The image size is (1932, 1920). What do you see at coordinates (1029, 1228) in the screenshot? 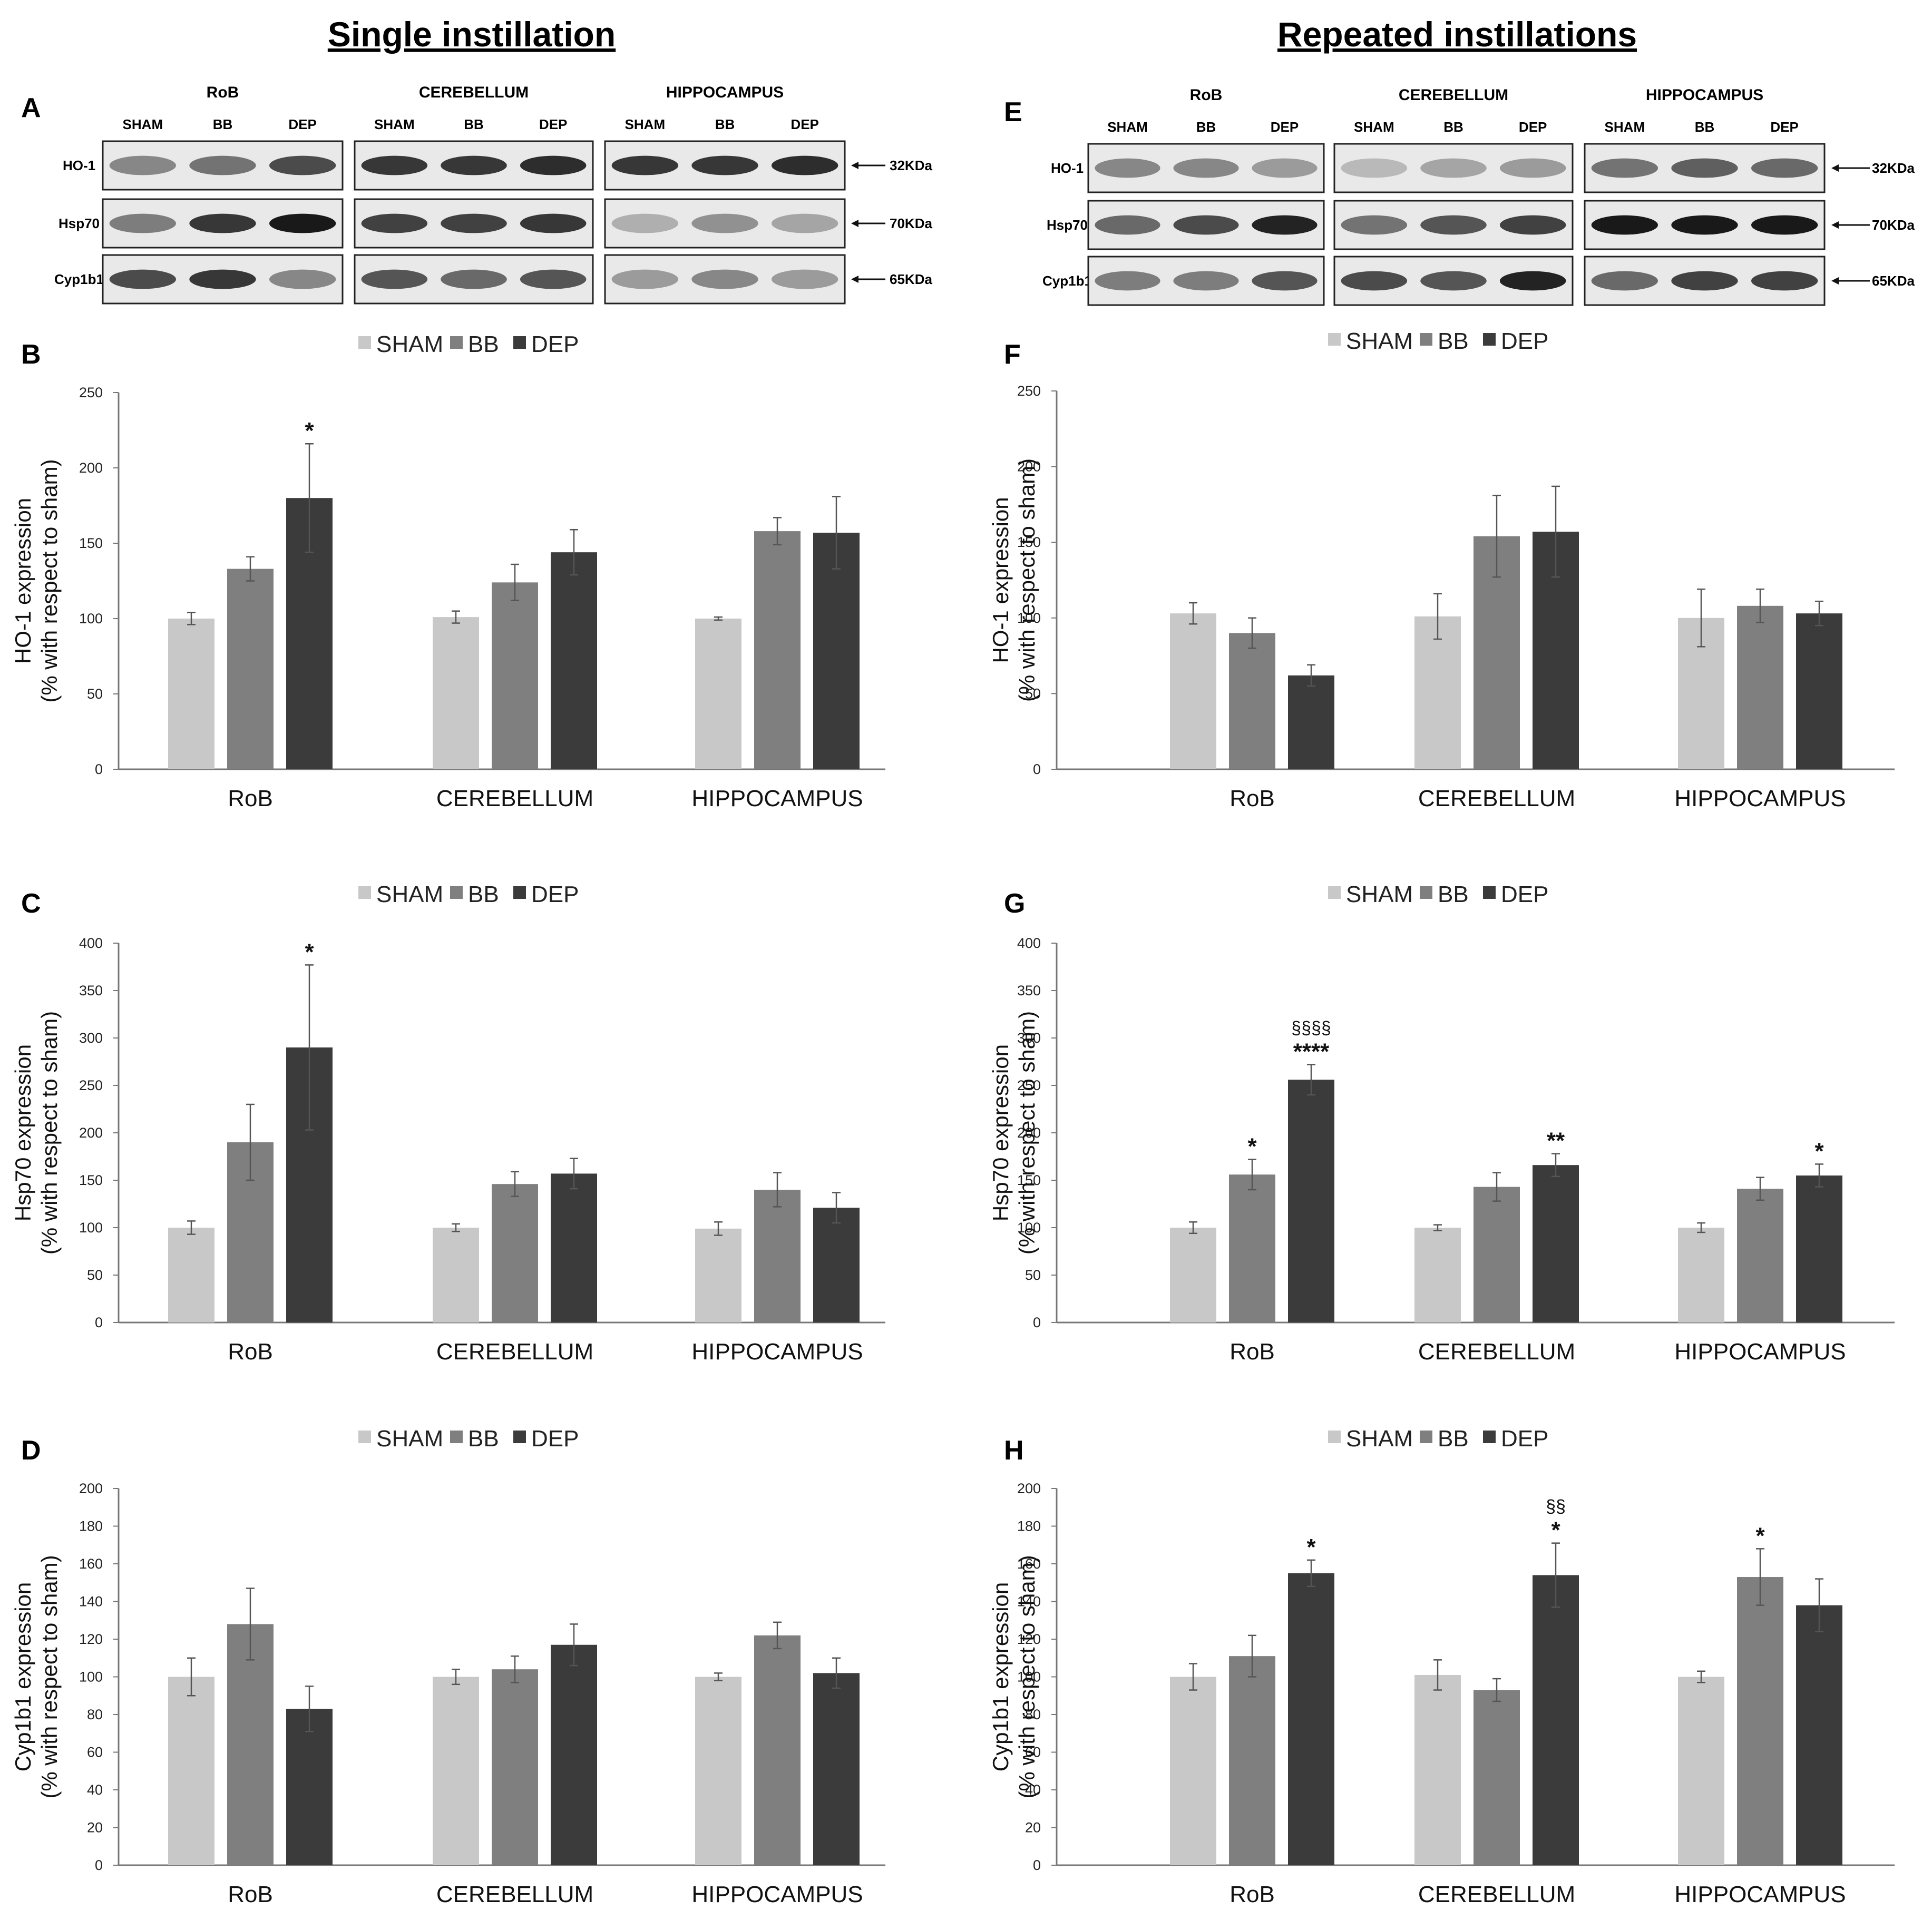
I see `y-tick-label: 100` at bounding box center [1029, 1228].